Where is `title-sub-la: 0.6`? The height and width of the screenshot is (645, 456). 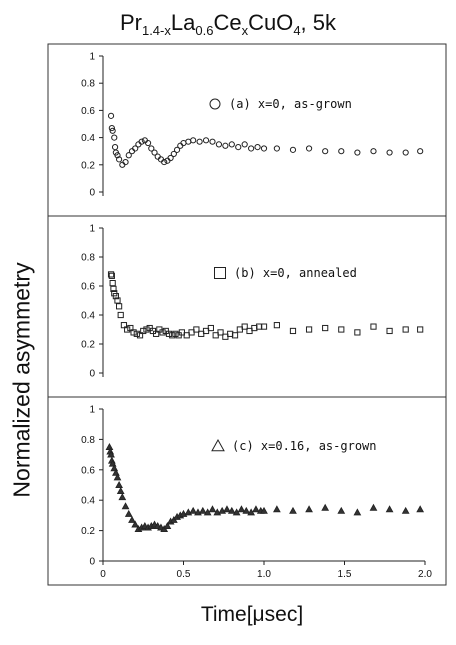
title-sub-la: 0.6 is located at coordinates (204, 30).